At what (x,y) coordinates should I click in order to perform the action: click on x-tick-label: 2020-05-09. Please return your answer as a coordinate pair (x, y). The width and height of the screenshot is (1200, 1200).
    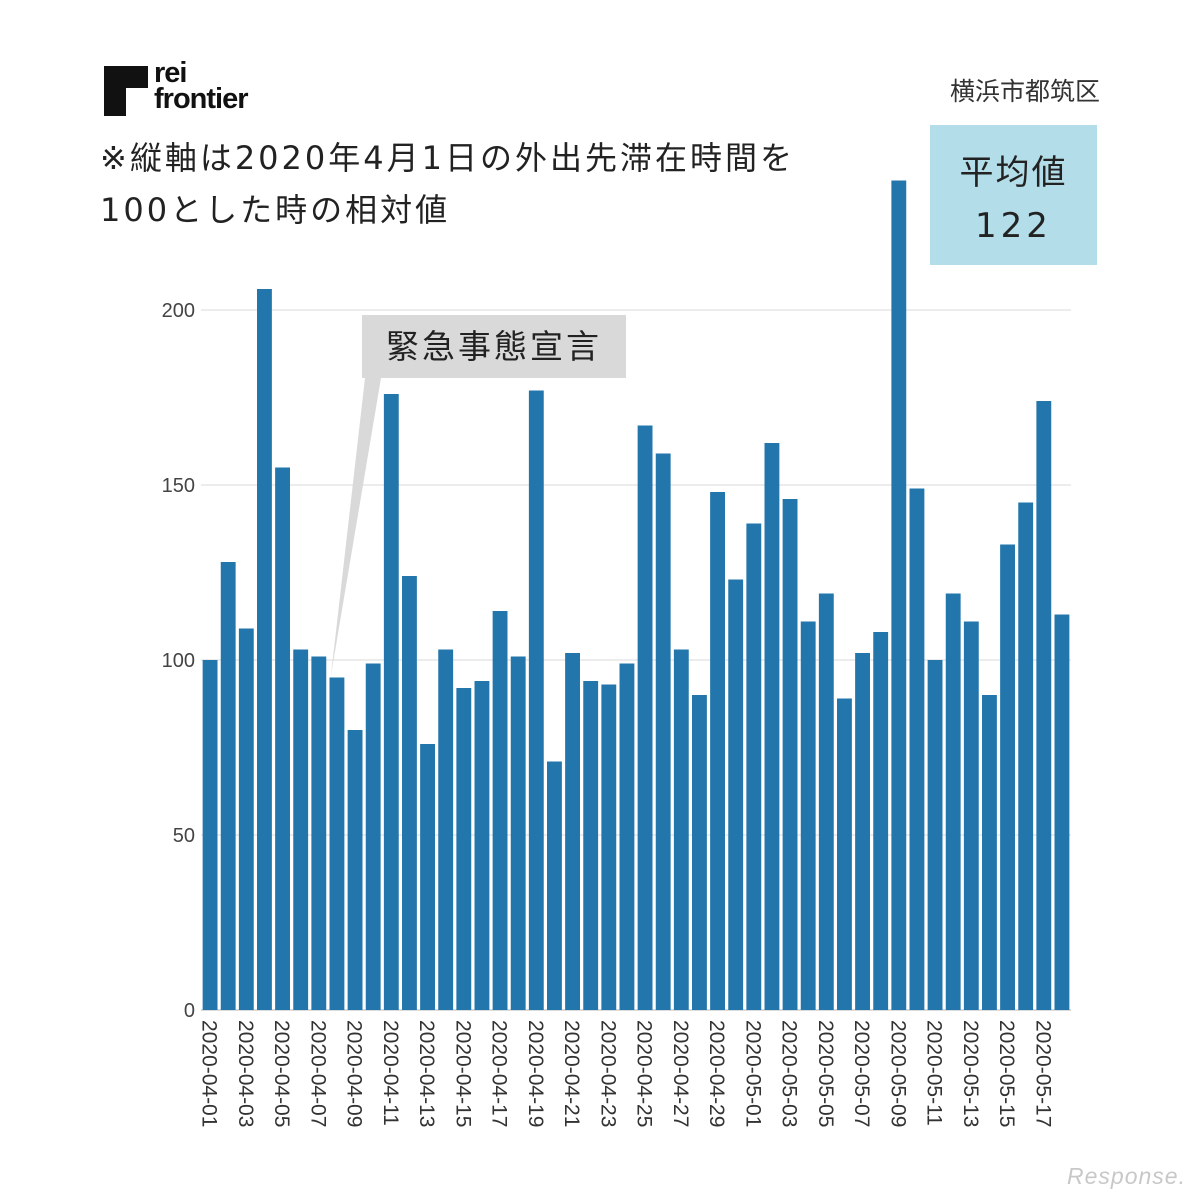
    Looking at the image, I should click on (897, 1073).